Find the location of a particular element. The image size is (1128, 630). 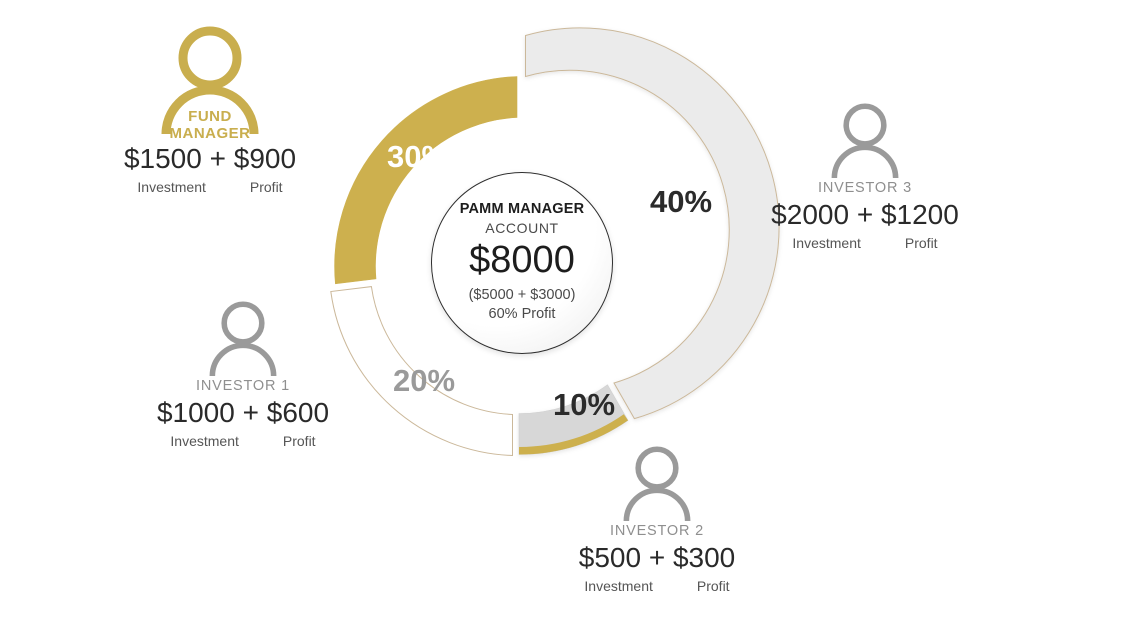

fund-manager-profit-label: Profit is located at coordinates (266, 186).